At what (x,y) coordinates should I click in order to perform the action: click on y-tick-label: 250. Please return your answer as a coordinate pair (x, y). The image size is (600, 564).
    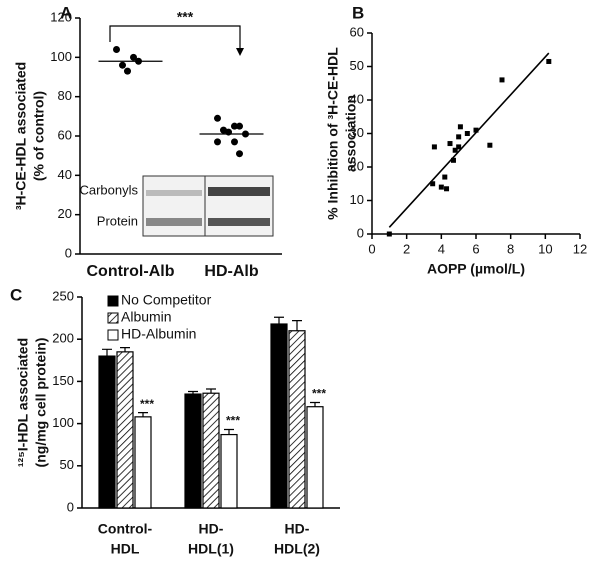
    Looking at the image, I should click on (63, 295).